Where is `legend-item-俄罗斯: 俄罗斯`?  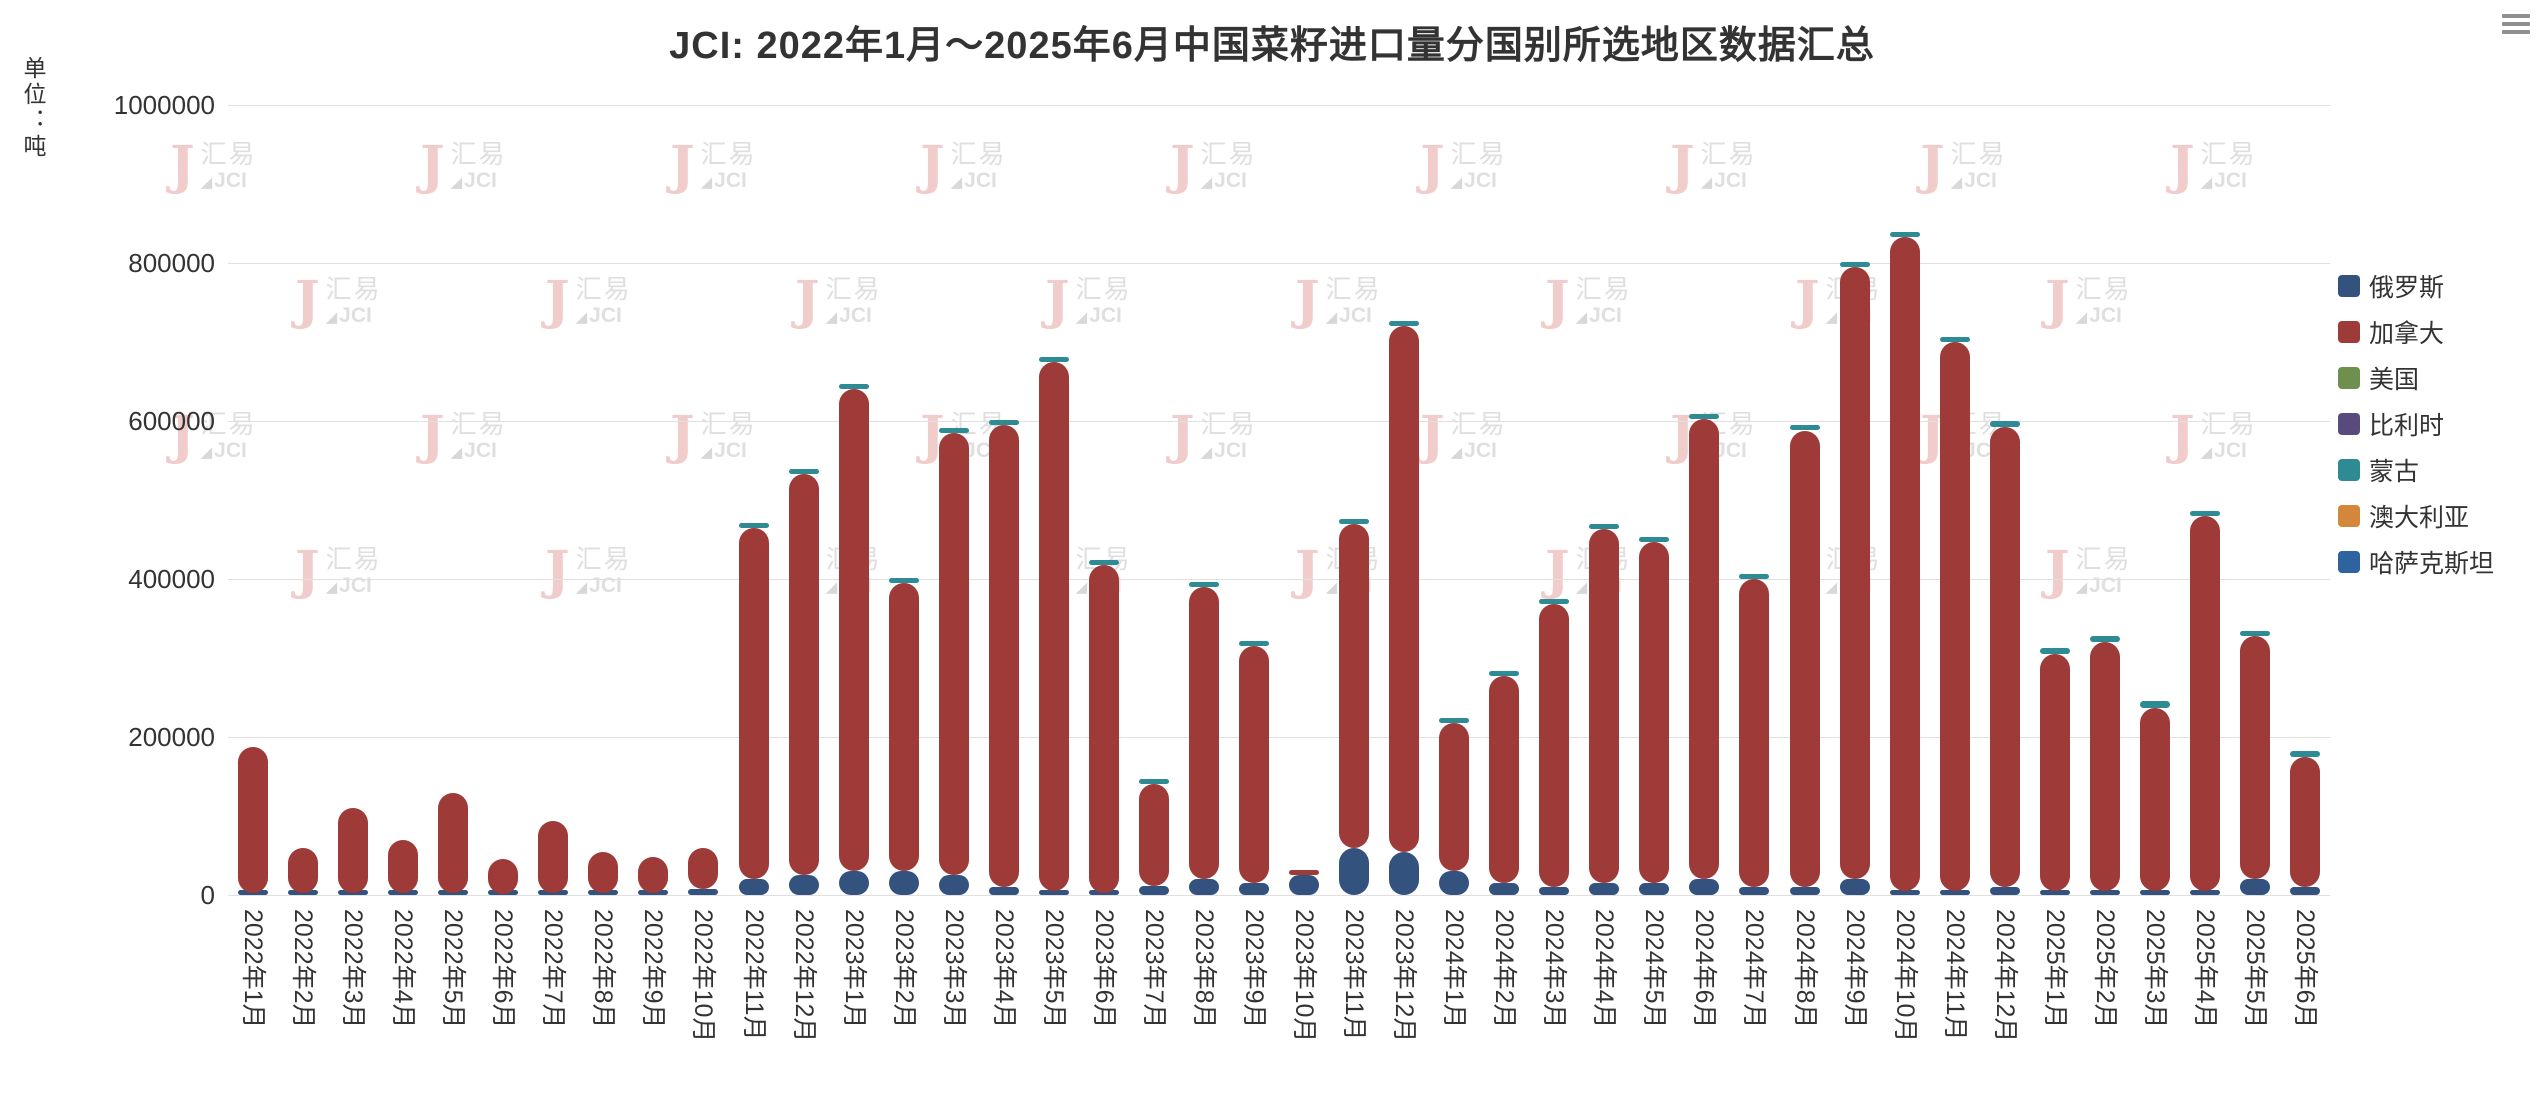 legend-item-俄罗斯: 俄罗斯 is located at coordinates (2416, 286).